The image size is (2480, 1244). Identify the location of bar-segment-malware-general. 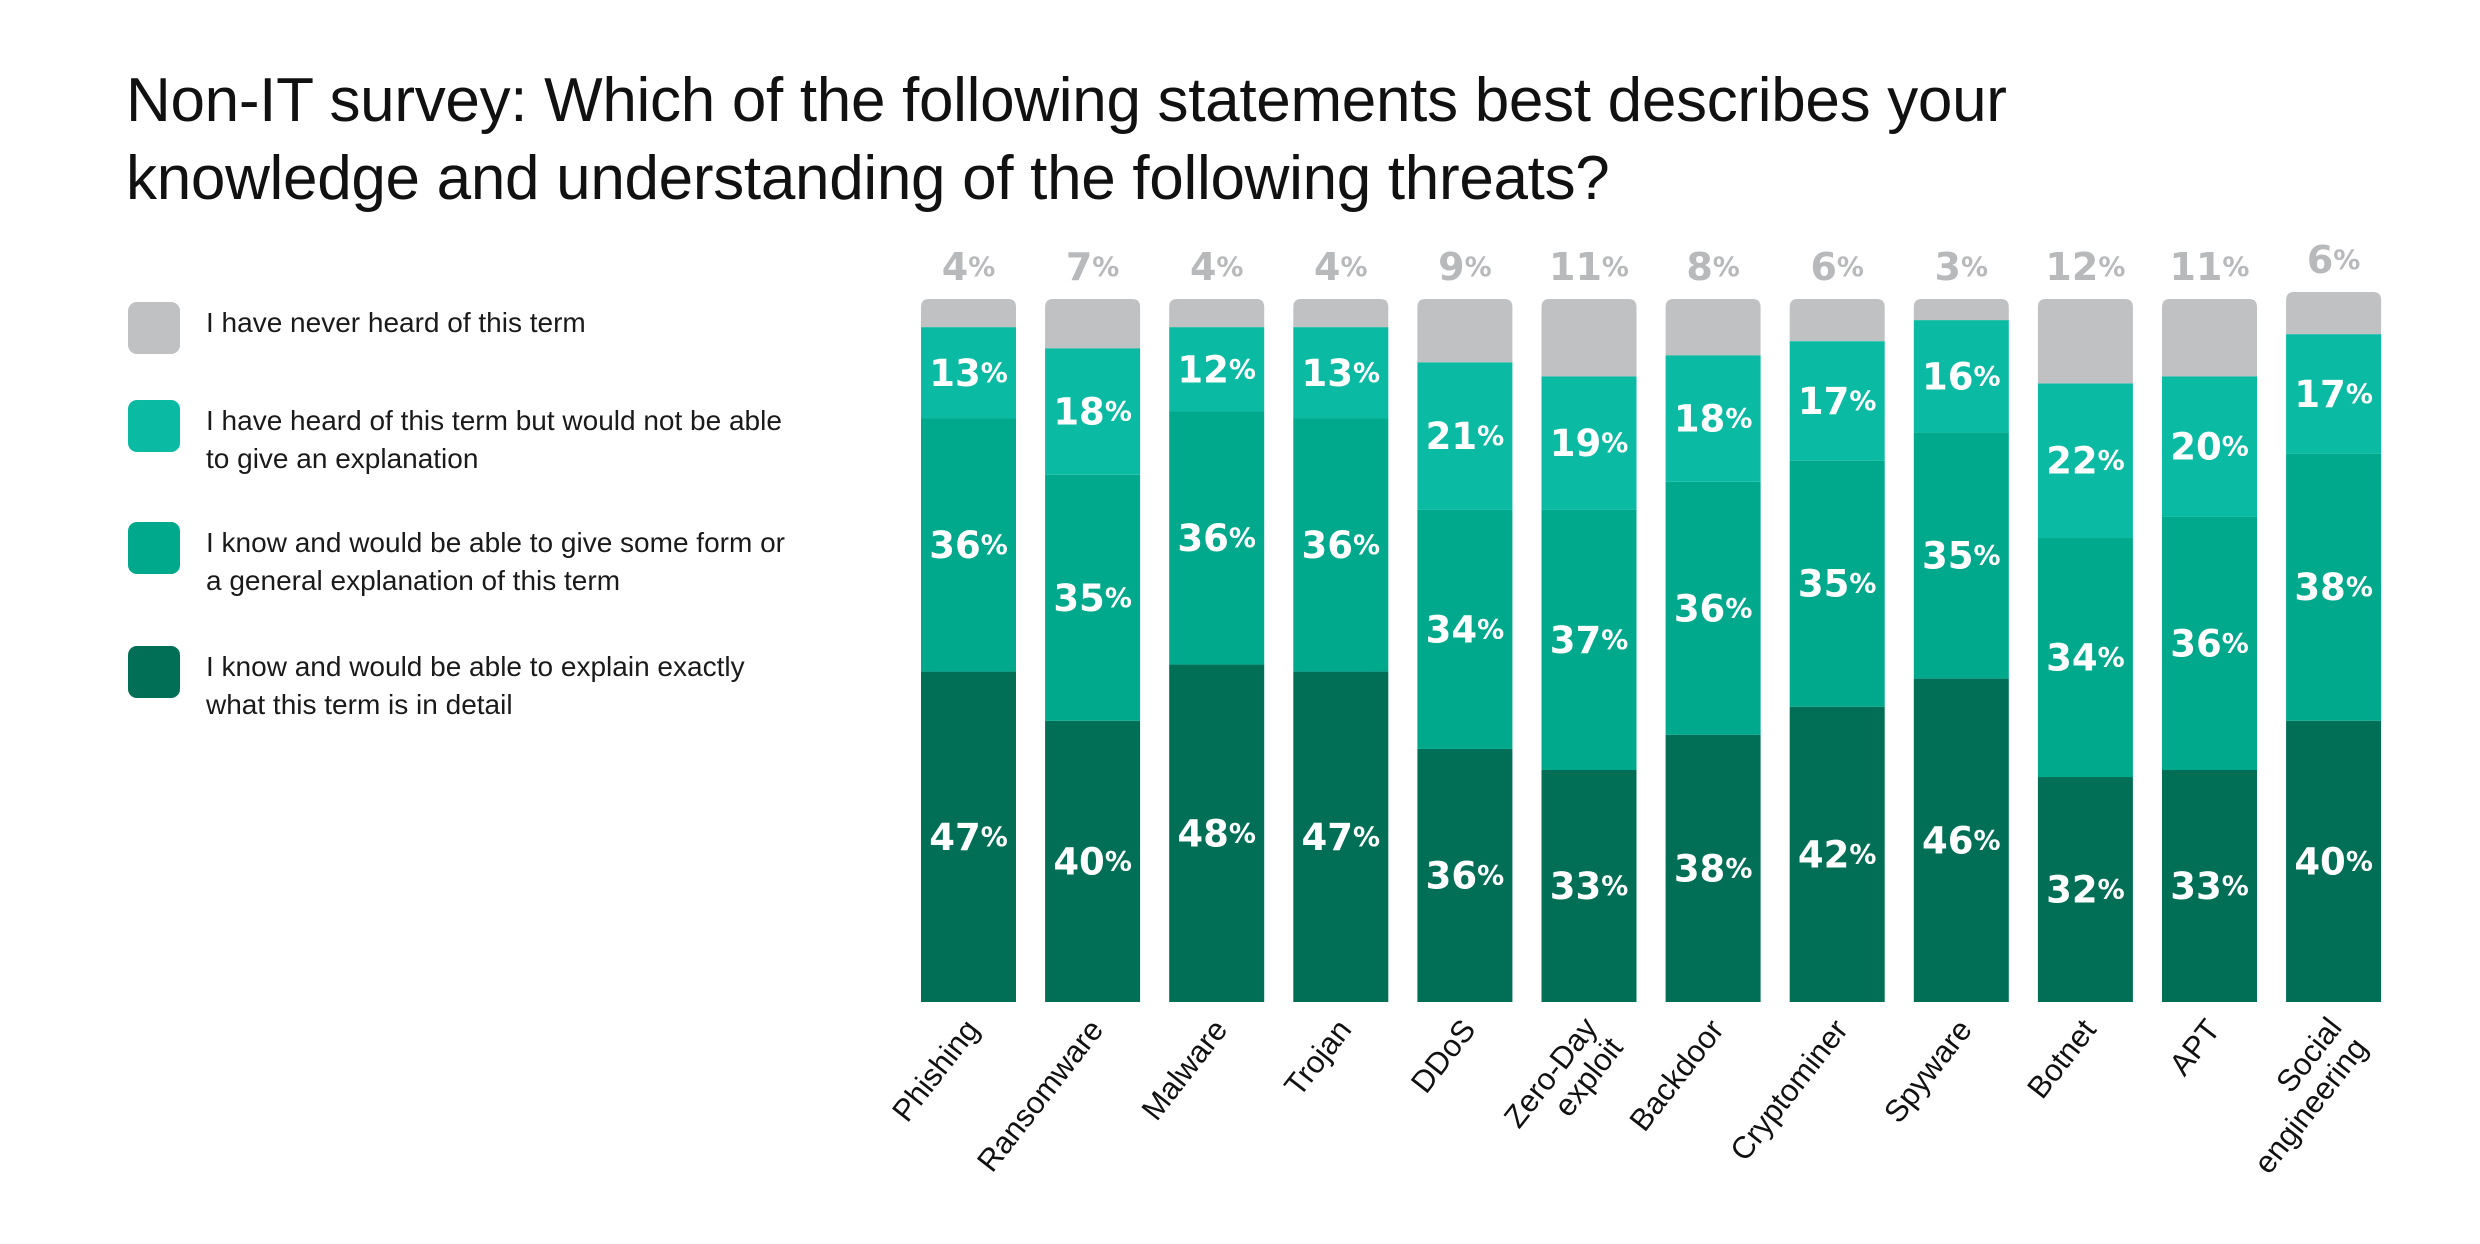
(1217, 538).